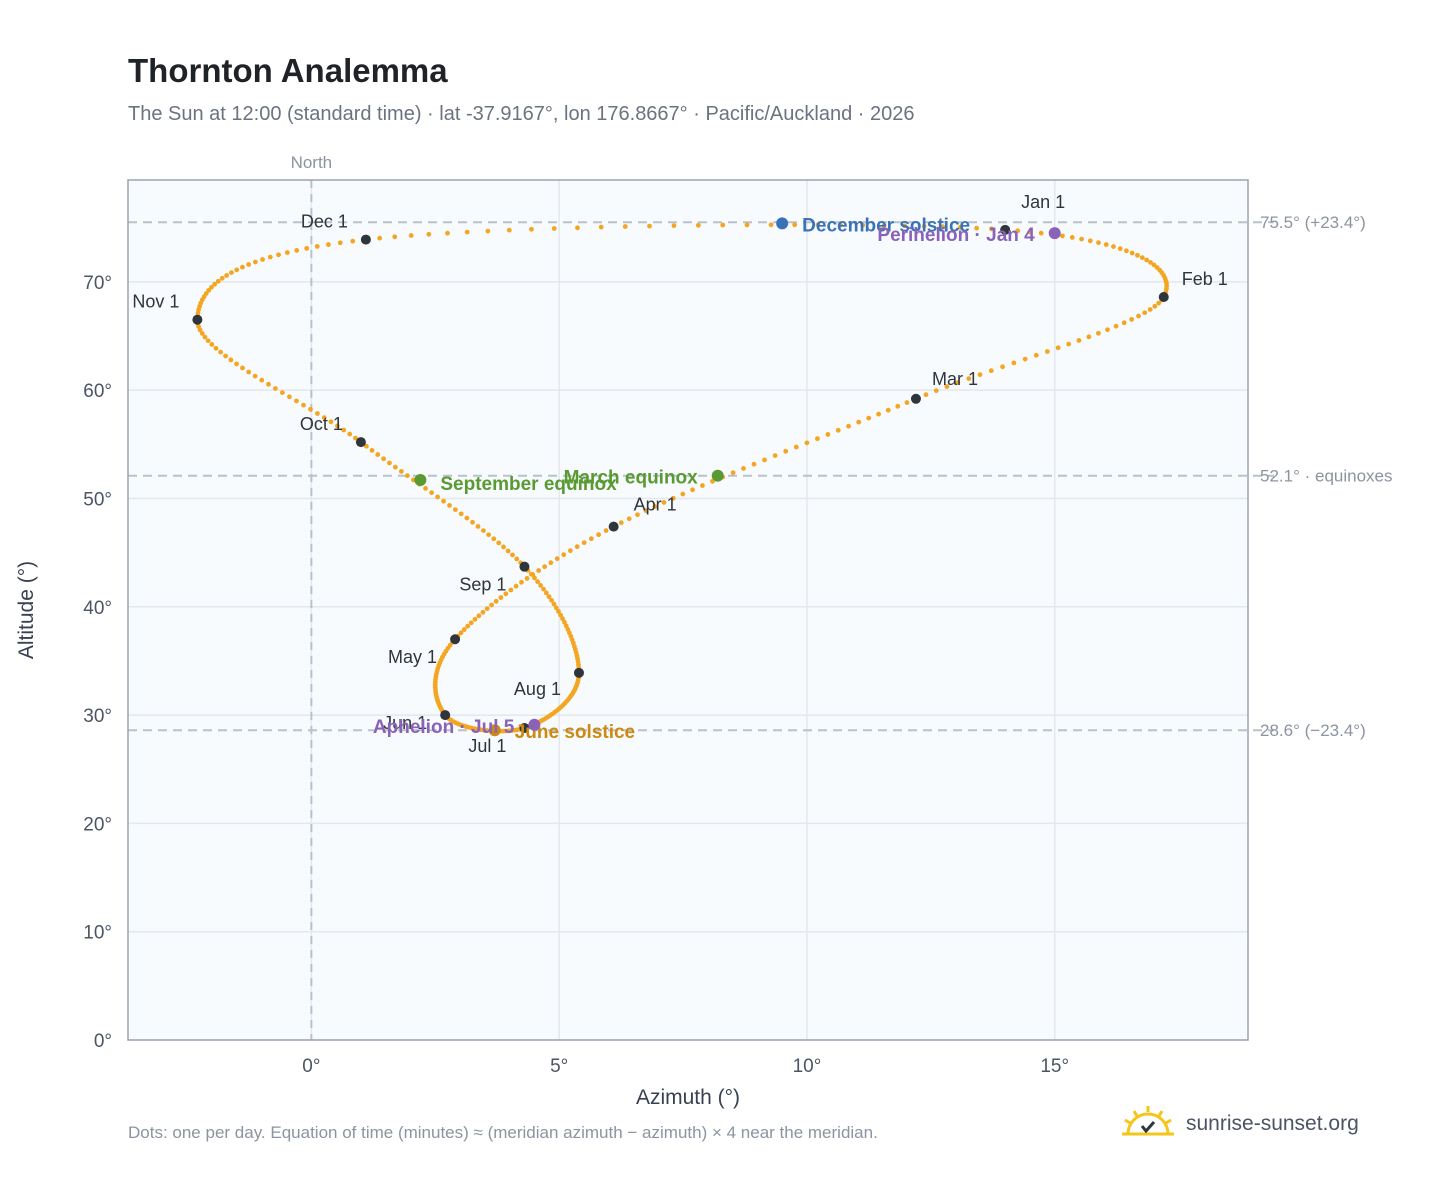  What do you see at coordinates (444, 727) in the screenshot?
I see `event-label: Aphelion · Jul 5` at bounding box center [444, 727].